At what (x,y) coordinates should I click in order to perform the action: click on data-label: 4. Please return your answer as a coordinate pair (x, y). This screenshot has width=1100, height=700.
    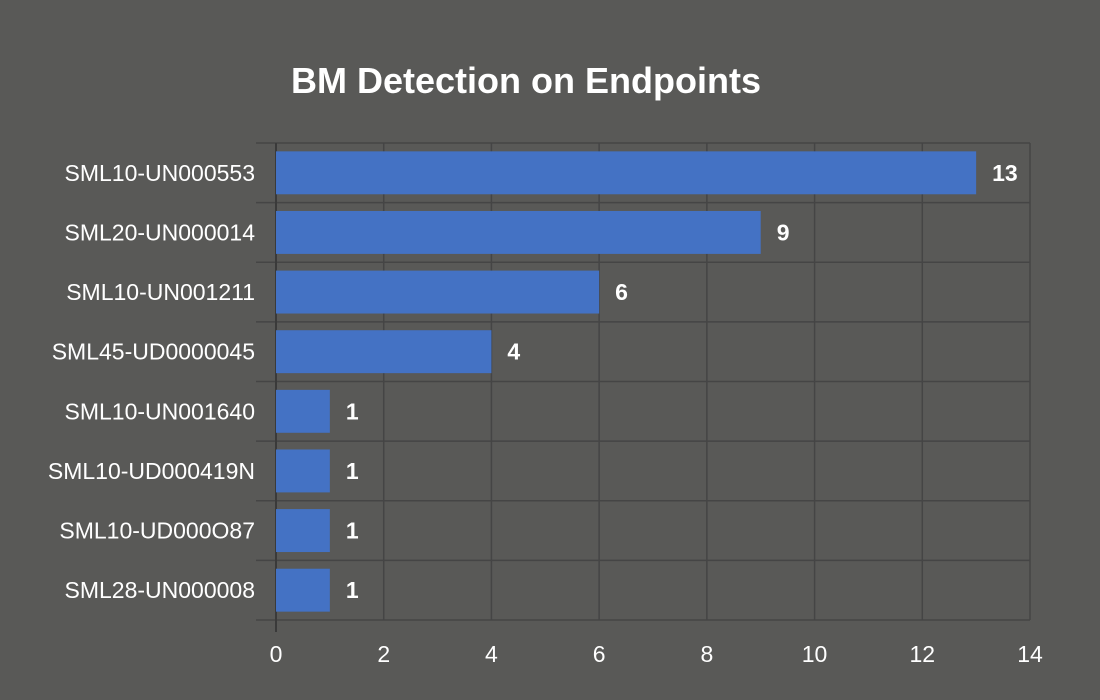
    Looking at the image, I should click on (513, 352).